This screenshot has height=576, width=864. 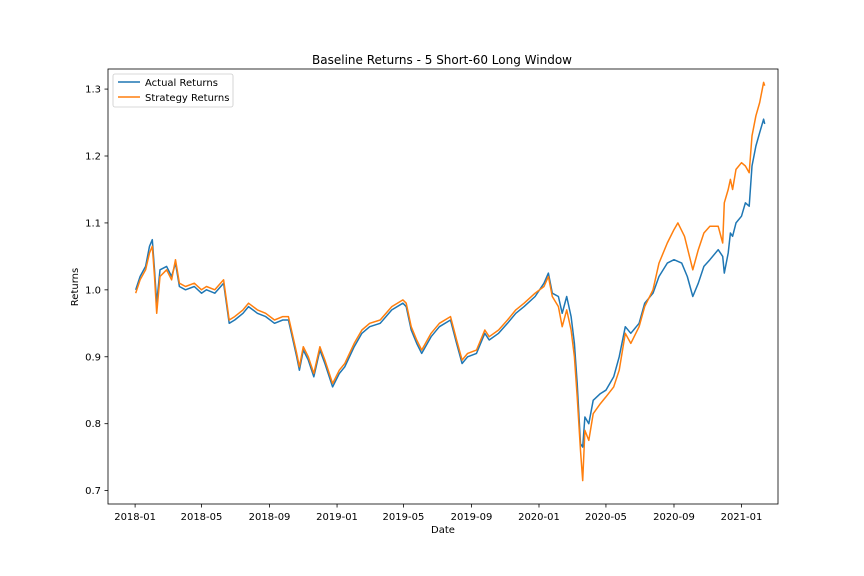 I want to click on y-axis-label: Returns, so click(x=75, y=287).